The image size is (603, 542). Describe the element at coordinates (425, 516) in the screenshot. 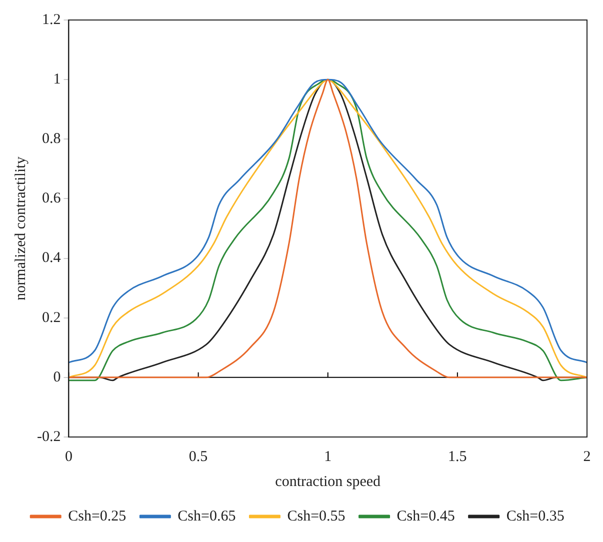

I see `legend-label: Csh=0.45` at that location.